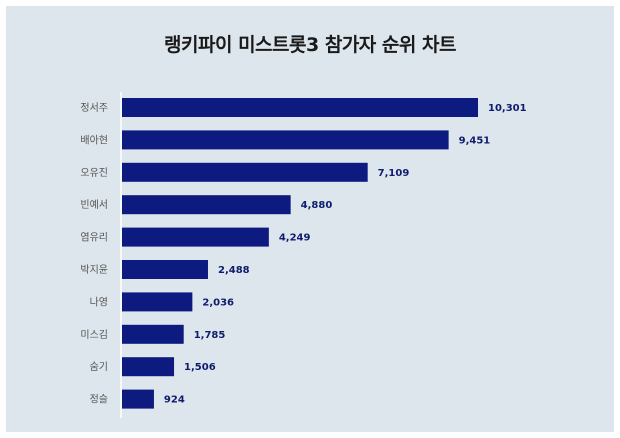 The height and width of the screenshot is (438, 620). I want to click on category-label: 배아현, so click(94, 140).